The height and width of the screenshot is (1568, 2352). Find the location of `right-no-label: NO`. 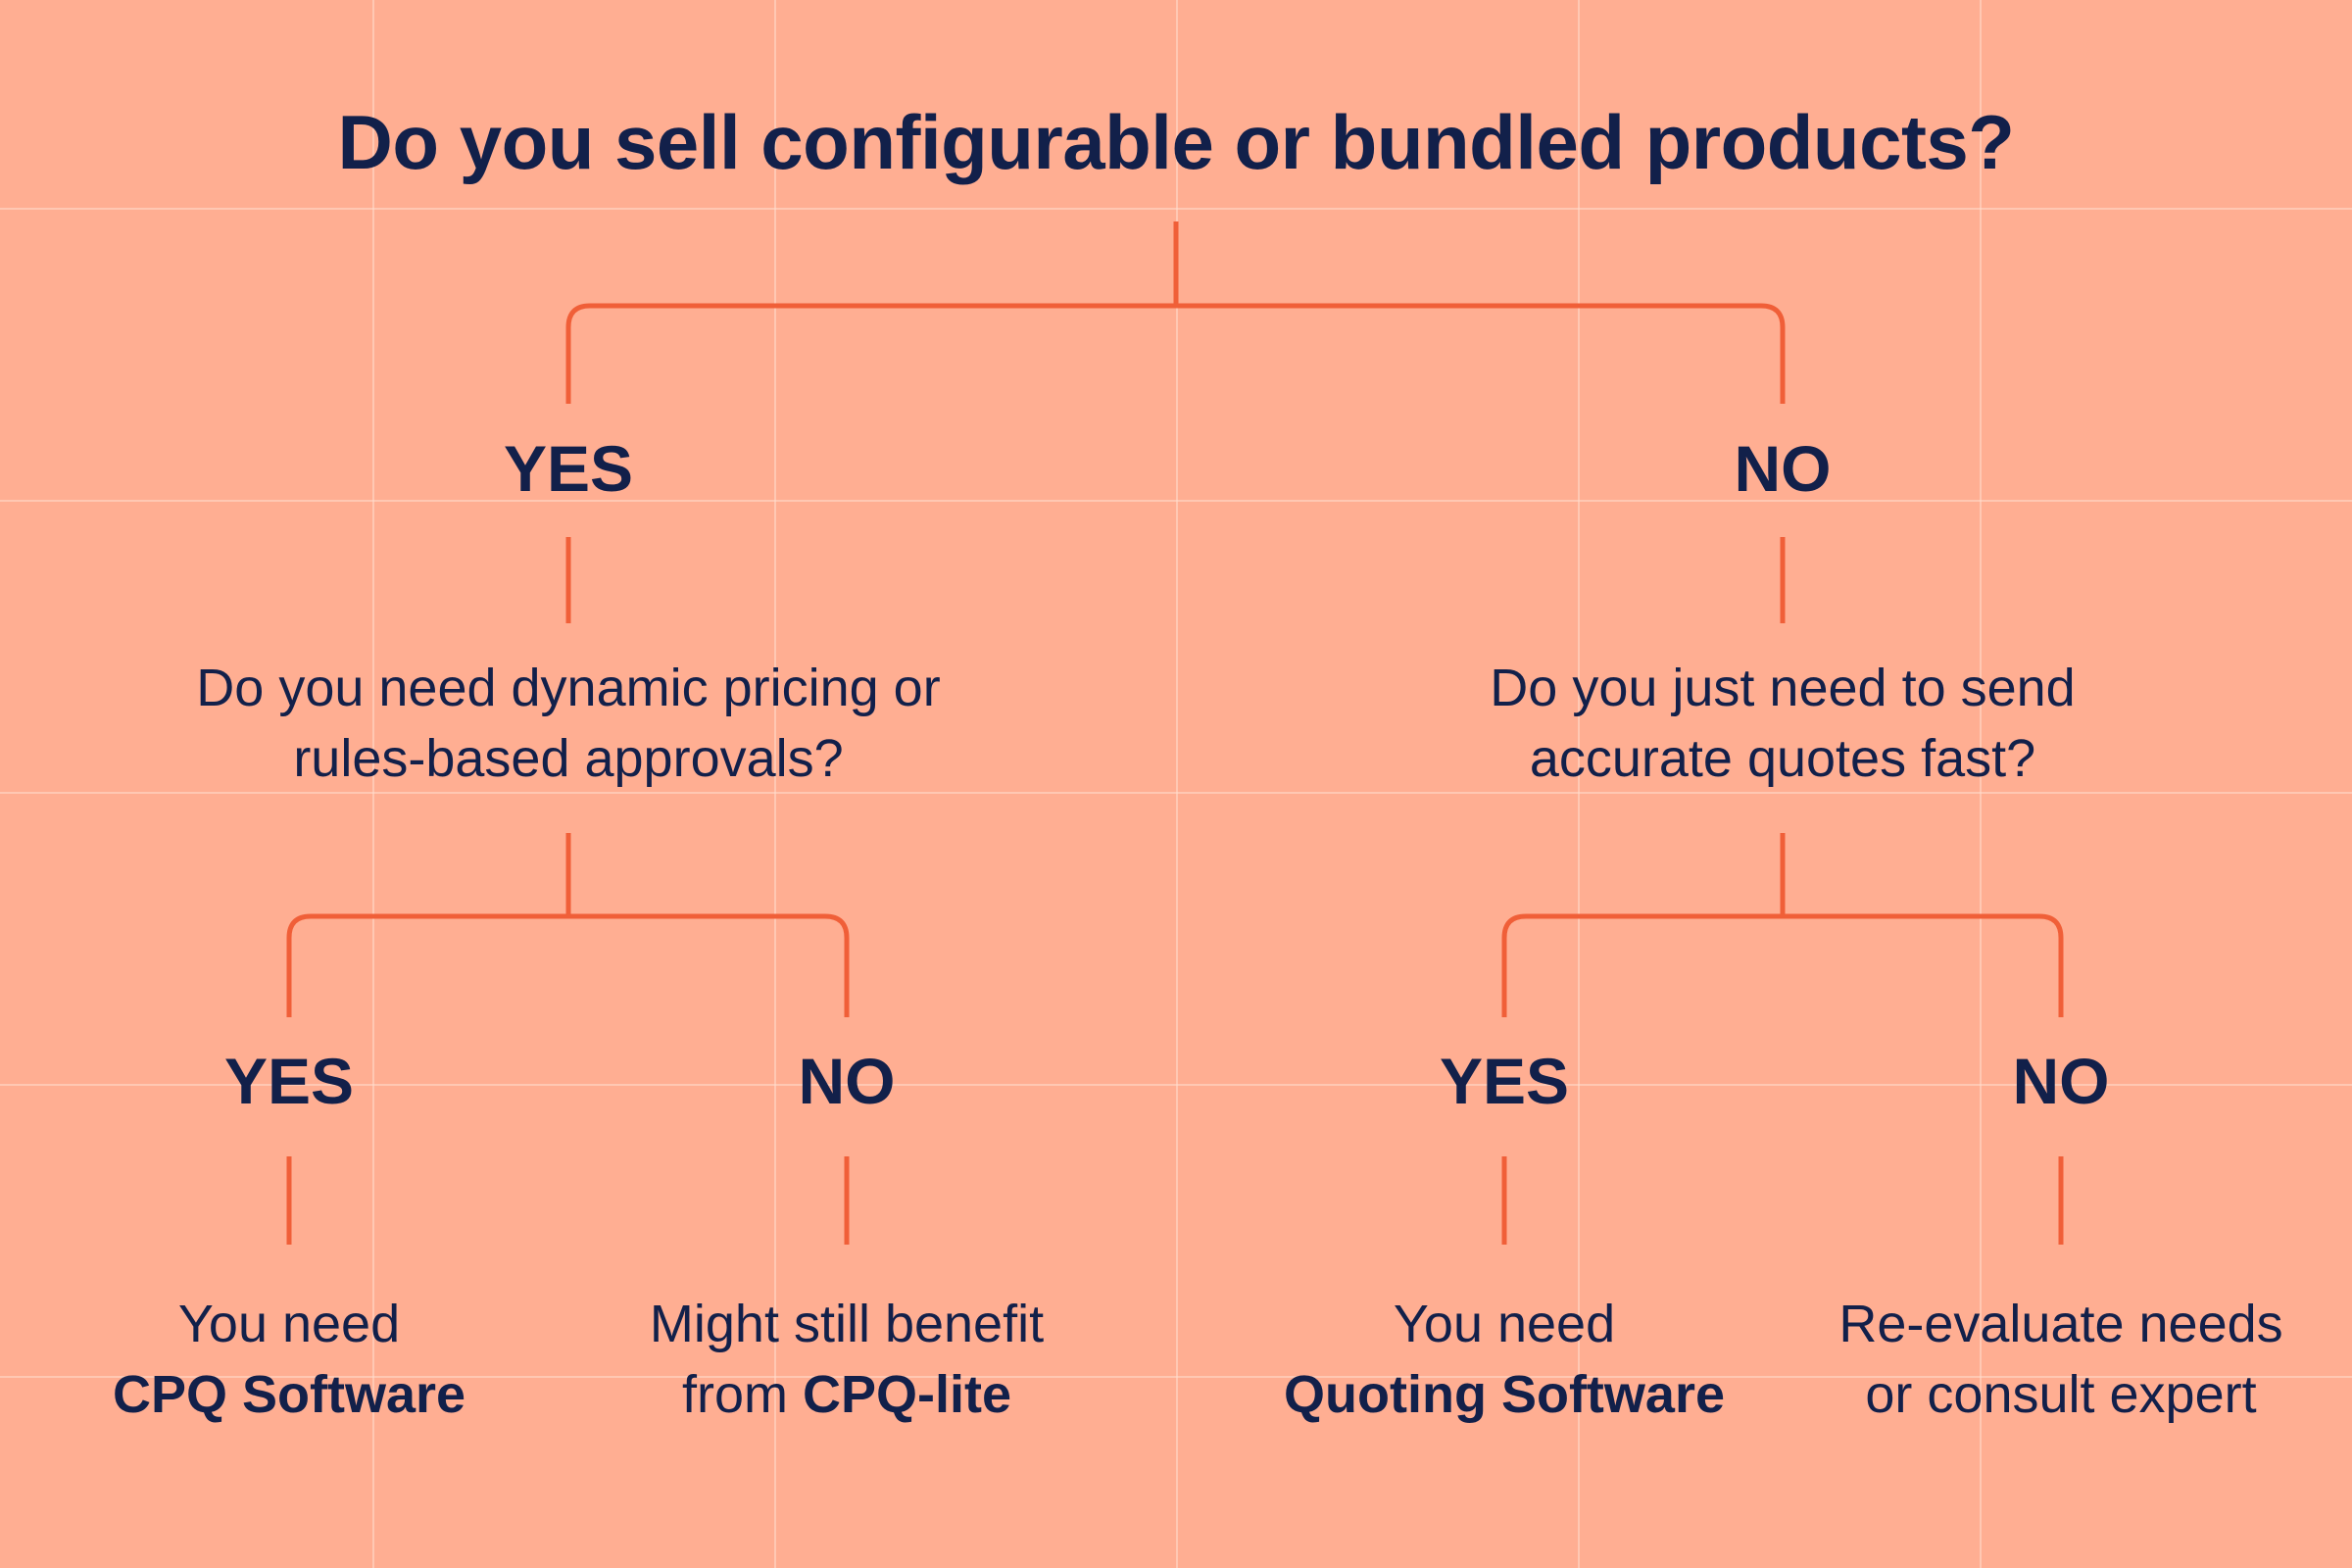

right-no-label: NO is located at coordinates (1783, 468).